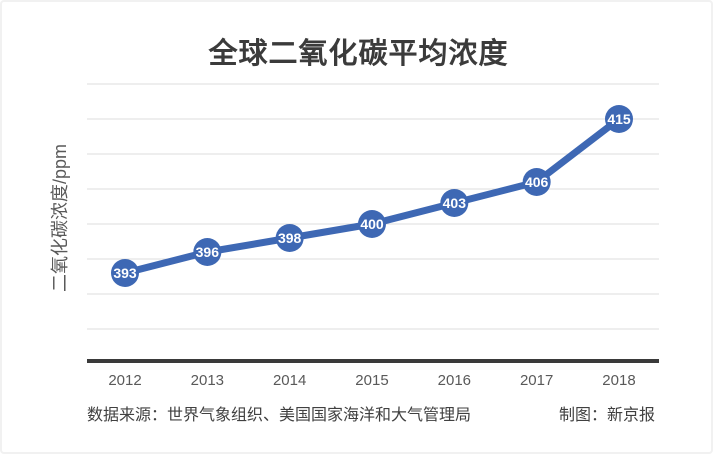 This screenshot has height=454, width=713. Describe the element at coordinates (279, 415) in the screenshot. I see `data-source-note: 数据来源：世界气象组织、美国国家海洋和大气管理局` at that location.